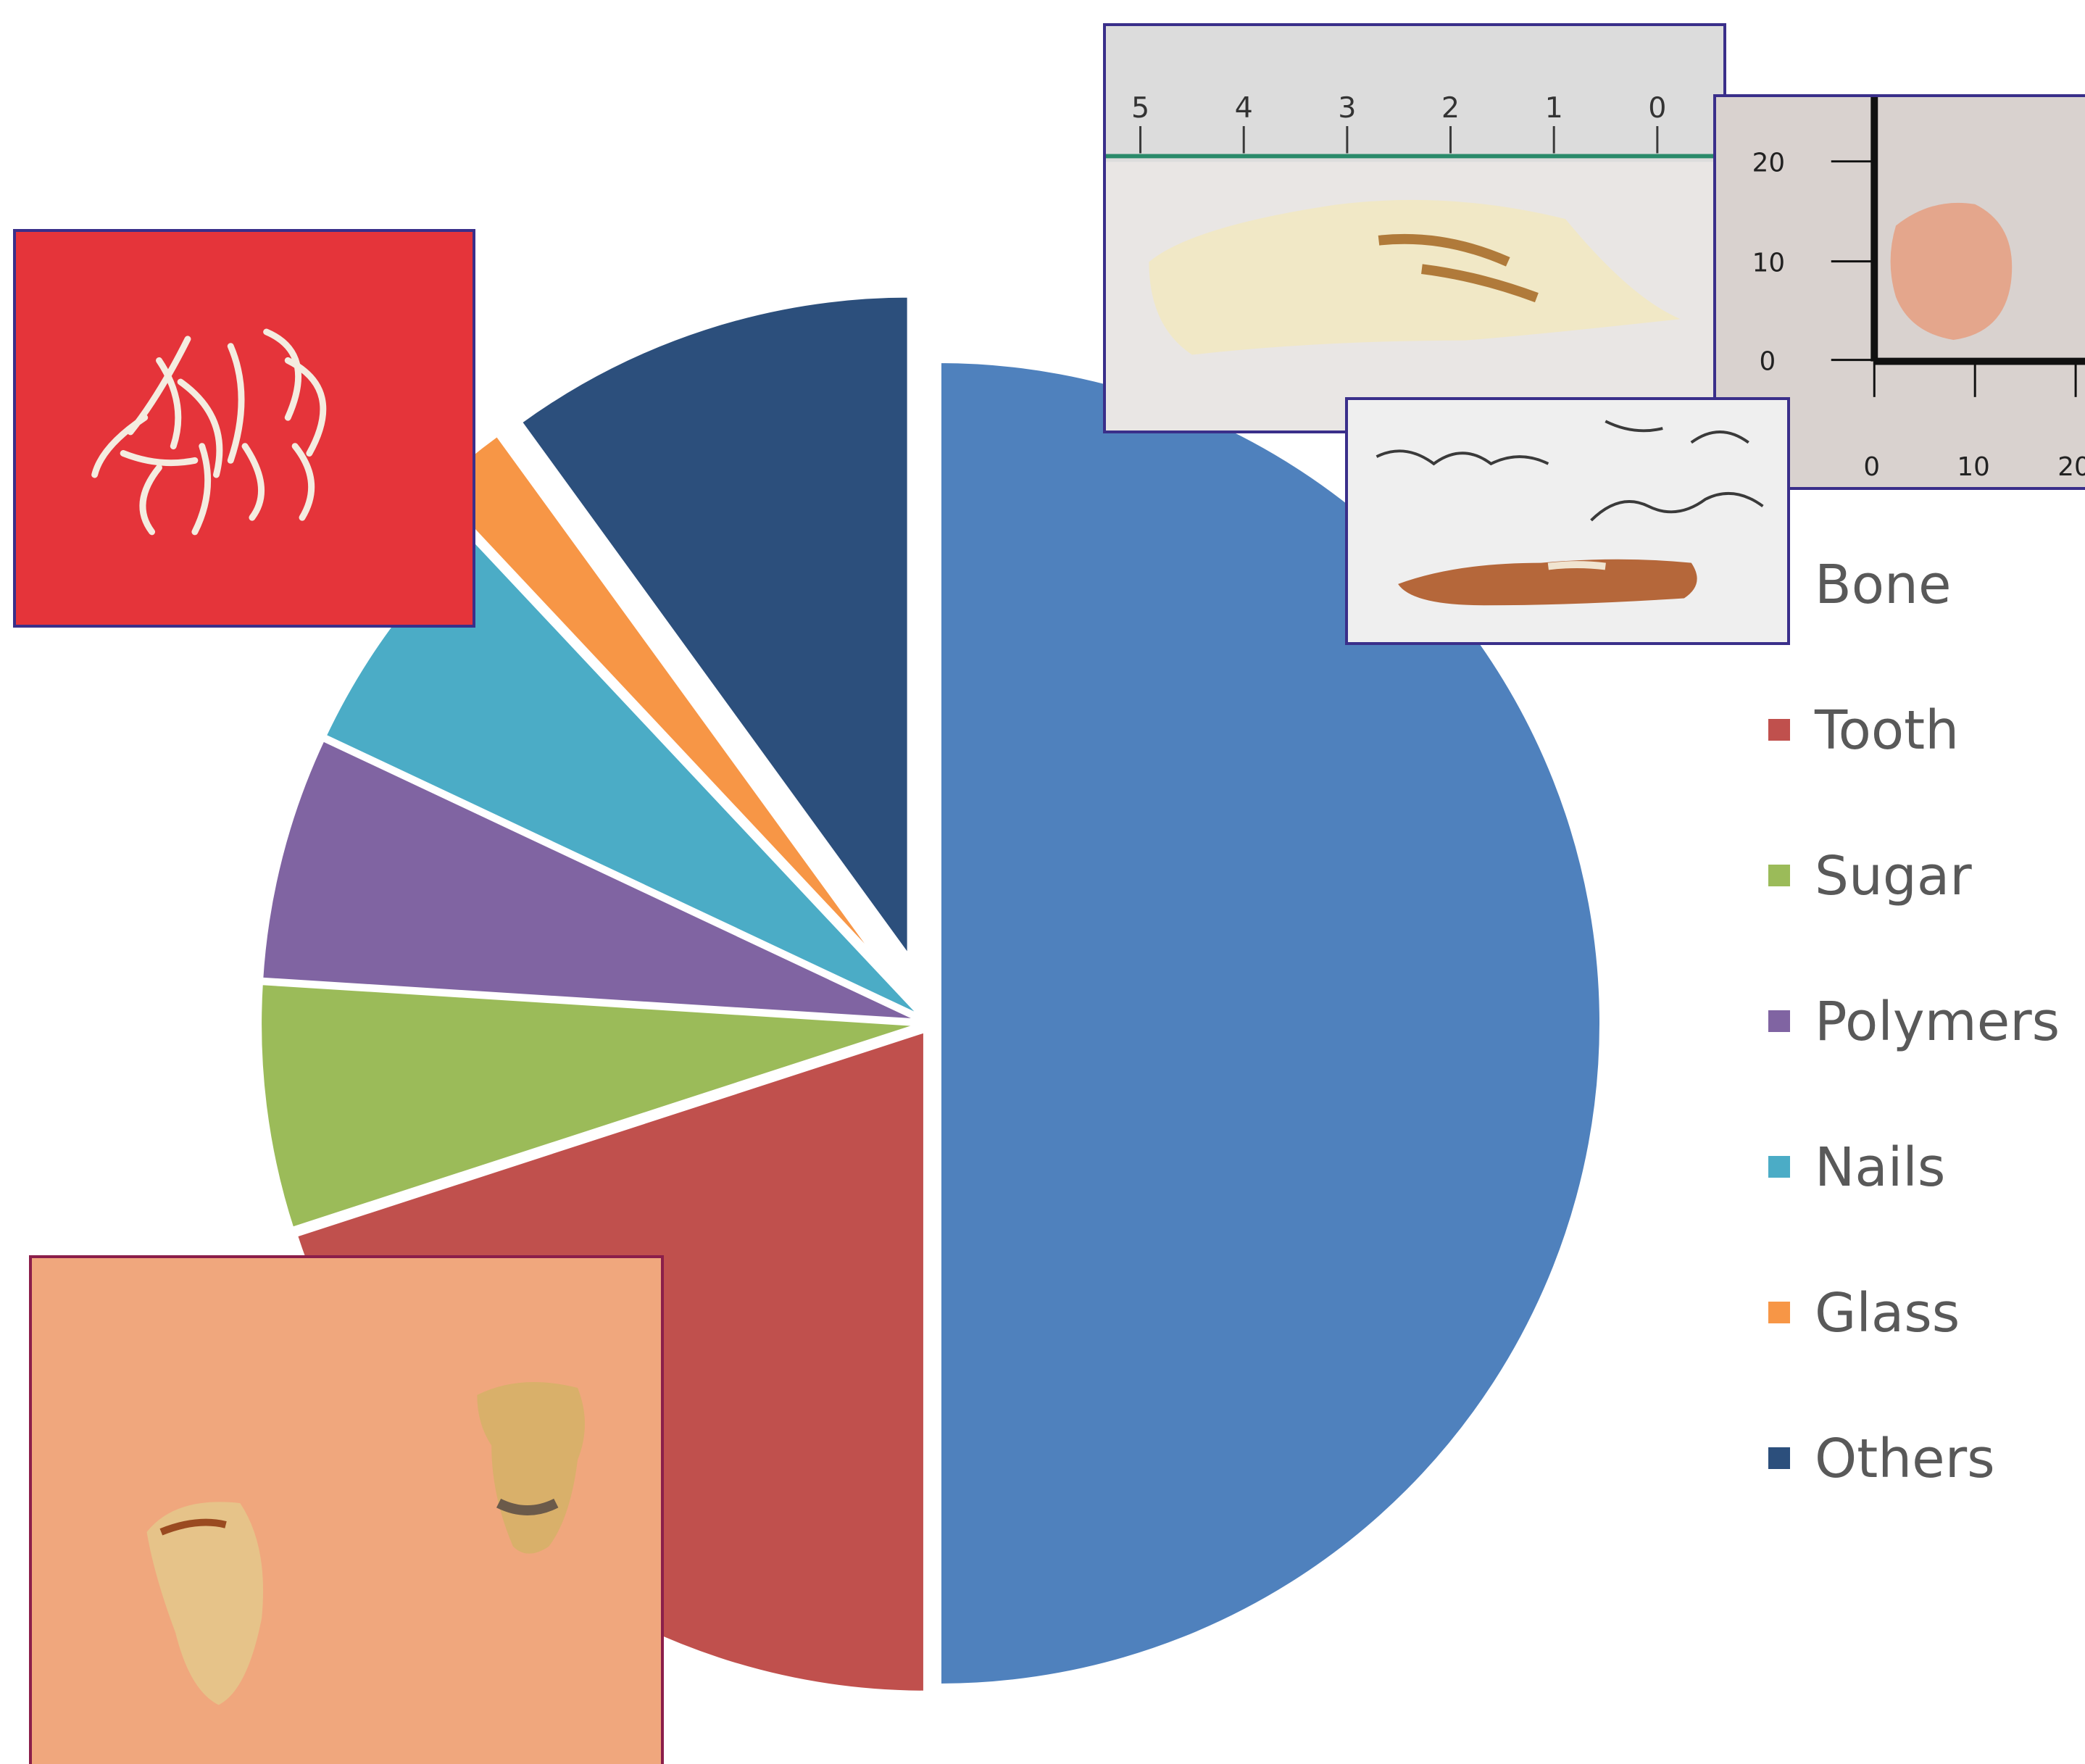 This screenshot has width=2085, height=1764. Describe the element at coordinates (1768, 362) in the screenshot. I see `scale-y-tick: 0` at that location.